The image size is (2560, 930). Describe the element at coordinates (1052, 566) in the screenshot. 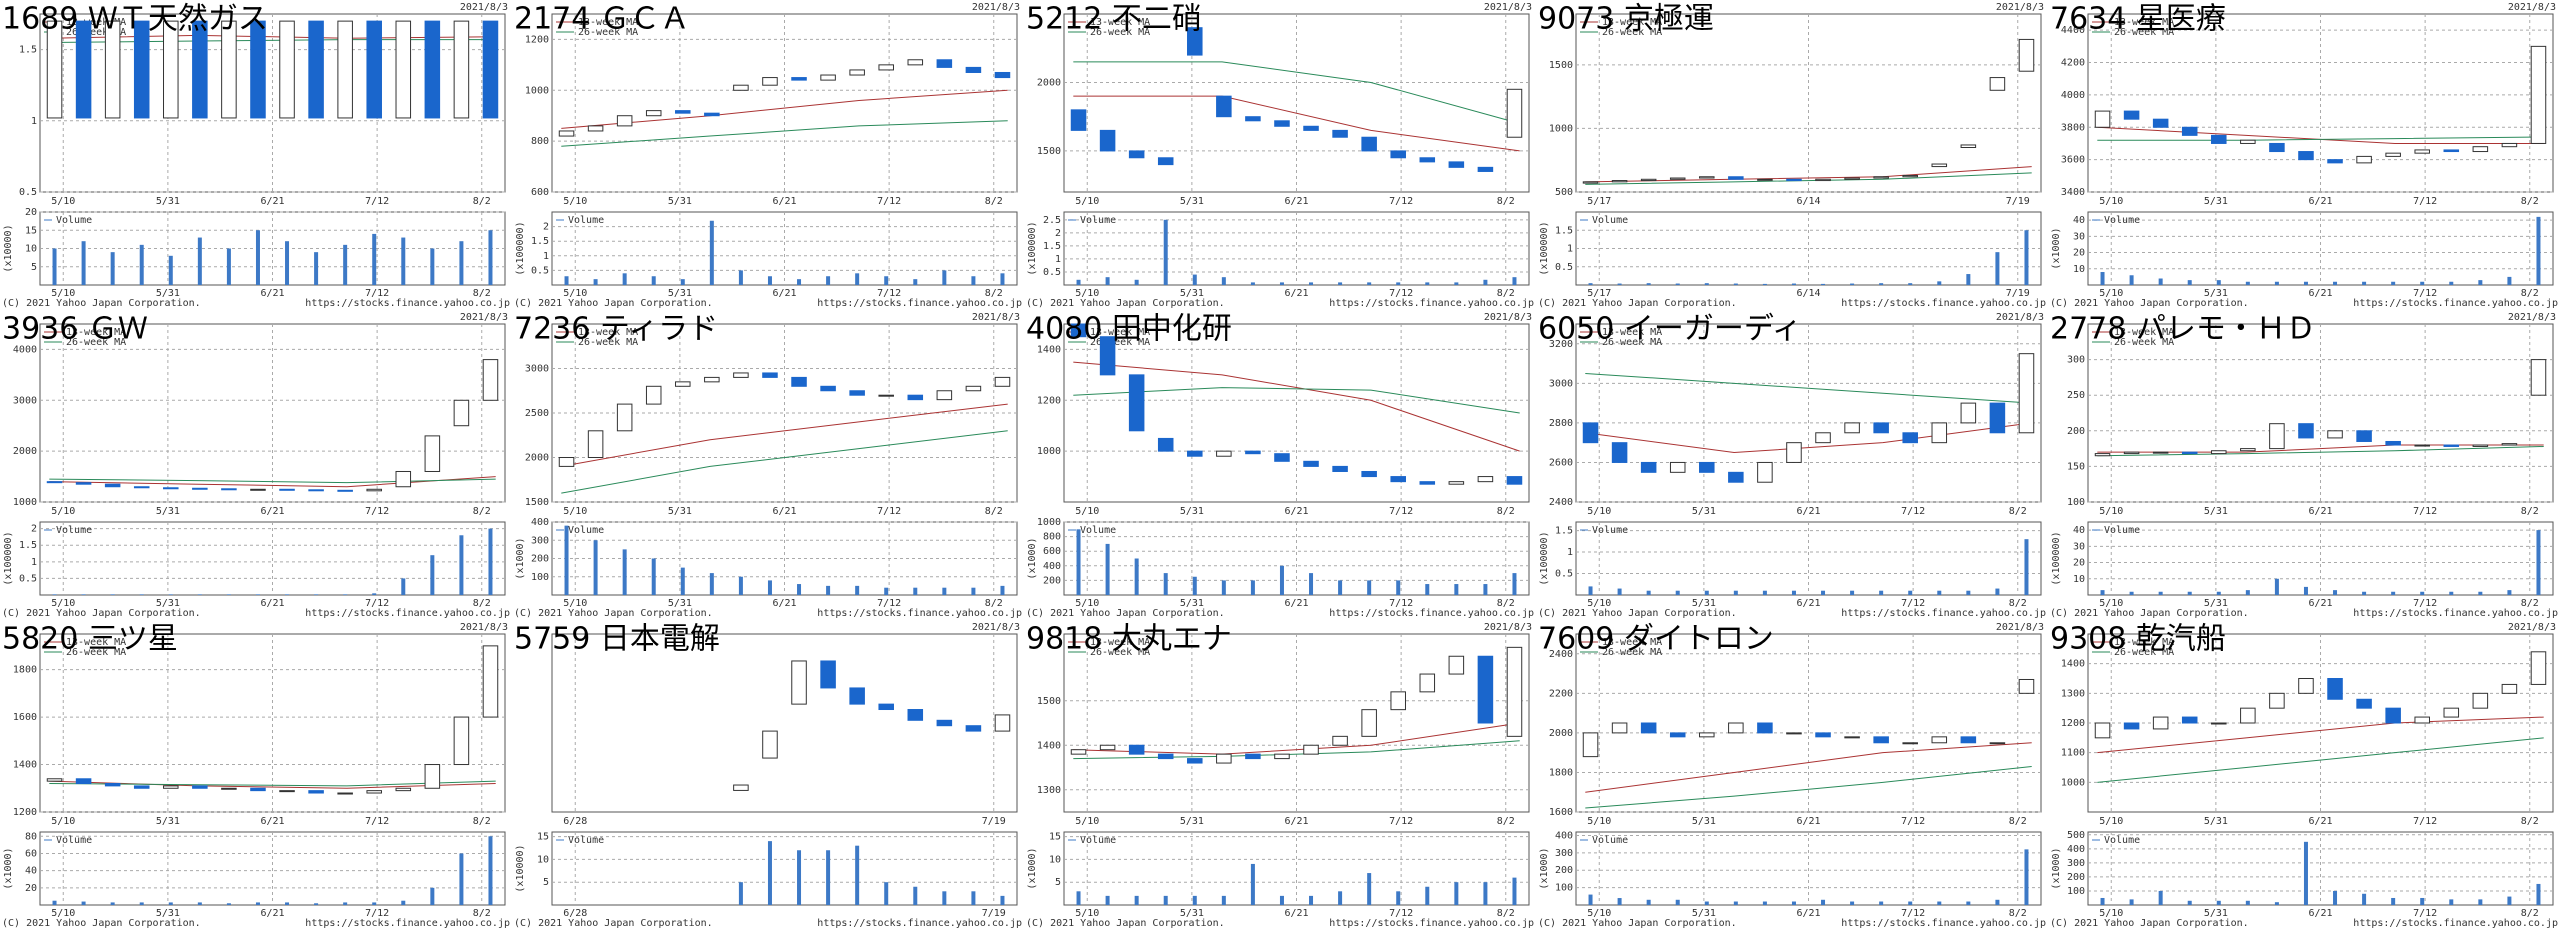

I see `volume-tick-label: 400` at that location.